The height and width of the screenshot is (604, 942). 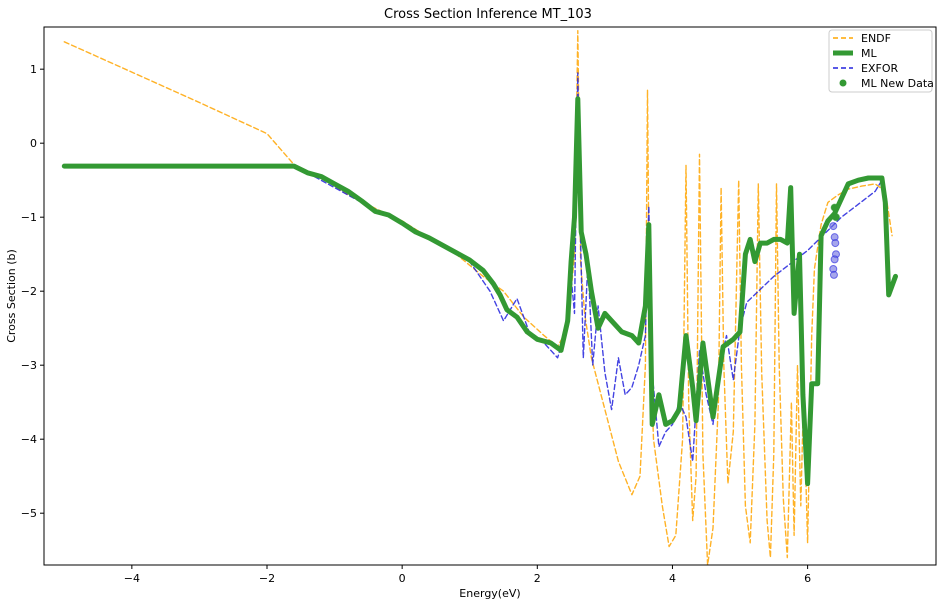 What do you see at coordinates (29, 365) in the screenshot?
I see `y-tick-label: −3` at bounding box center [29, 365].